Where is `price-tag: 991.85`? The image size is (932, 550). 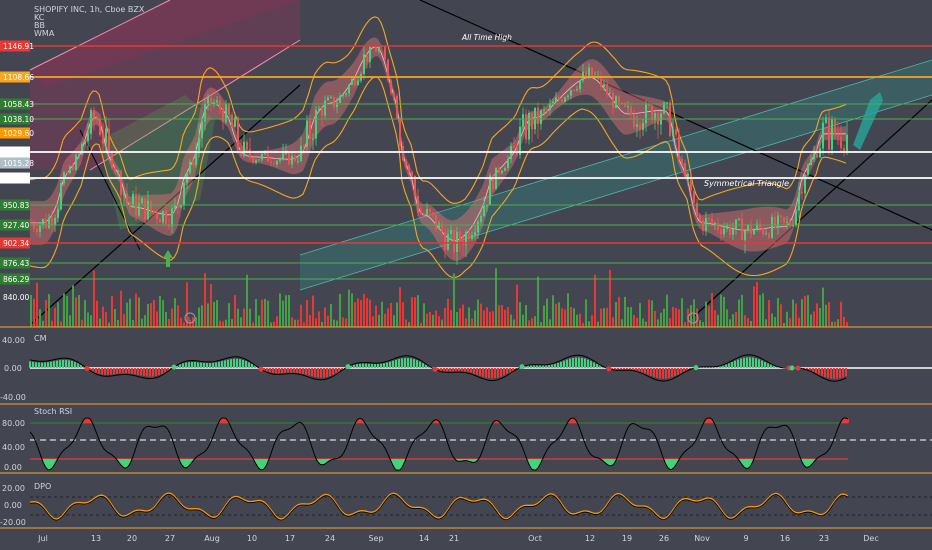 price-tag: 991.85 is located at coordinates (15, 178).